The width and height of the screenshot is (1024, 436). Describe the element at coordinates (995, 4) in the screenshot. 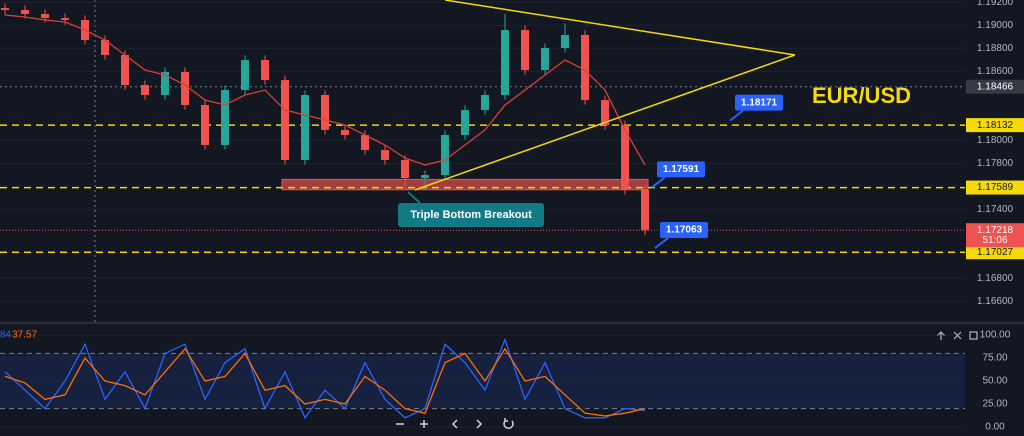

I see `y-tick-label: 1.19200` at that location.